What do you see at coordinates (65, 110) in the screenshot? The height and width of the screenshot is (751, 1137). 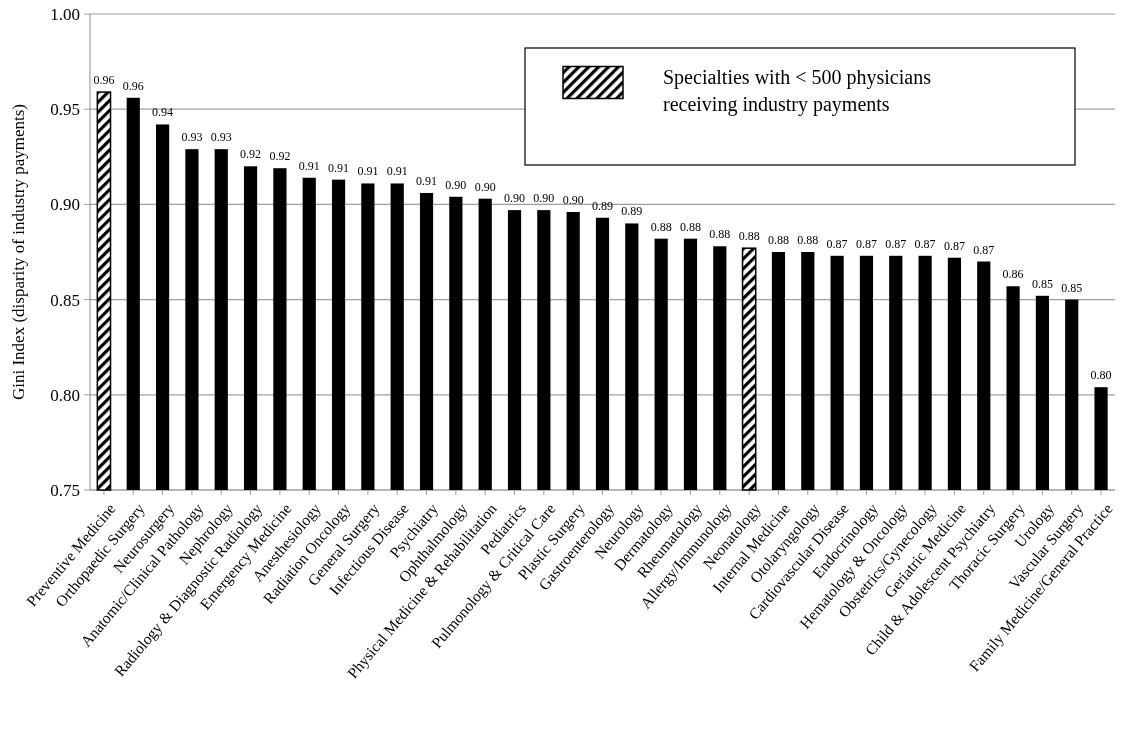 I see `y-tick-label: 0.95` at bounding box center [65, 110].